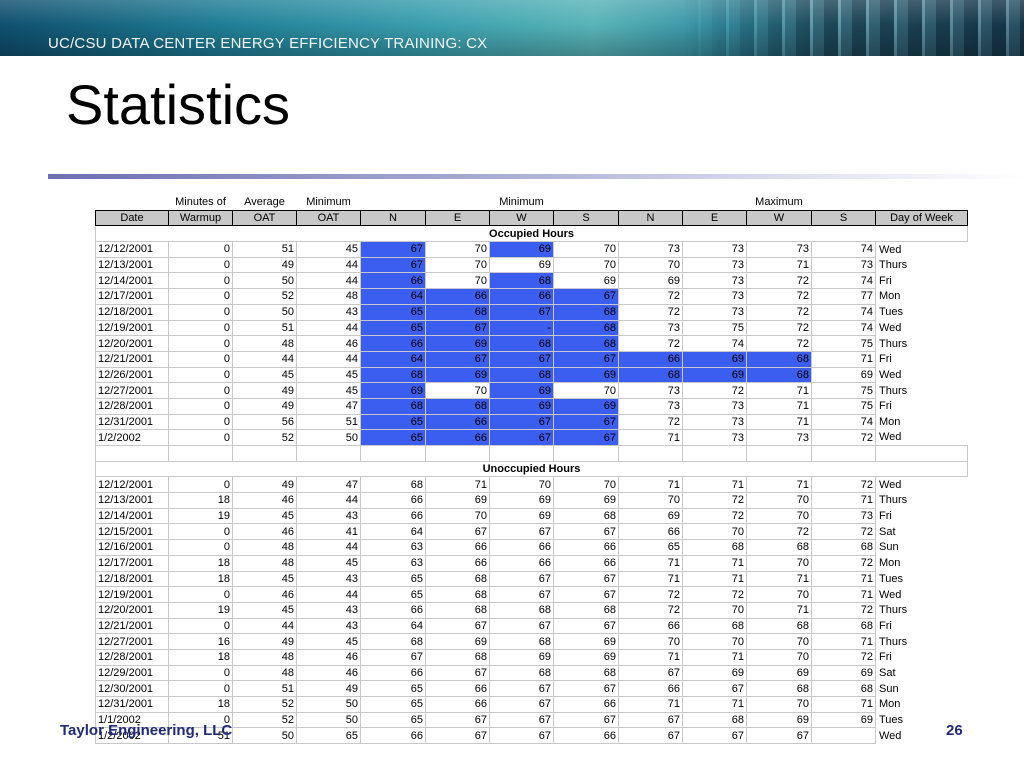 The height and width of the screenshot is (768, 1024). I want to click on date-cell: 12/26/2001, so click(132, 375).